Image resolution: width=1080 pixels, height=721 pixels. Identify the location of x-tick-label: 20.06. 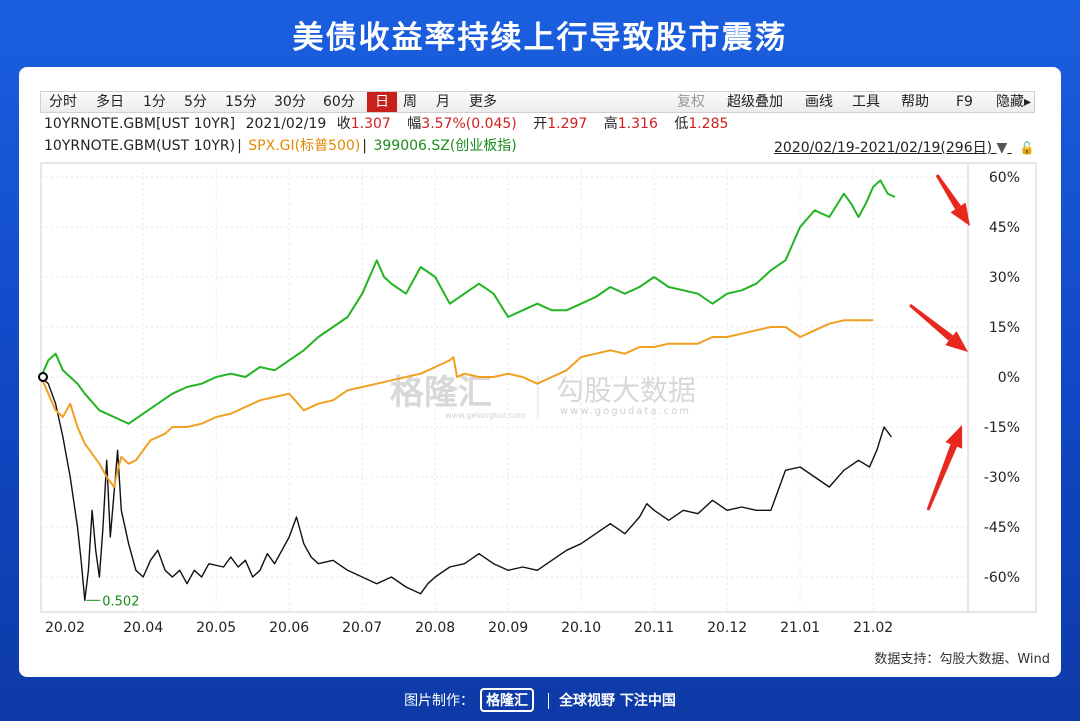
(289, 628).